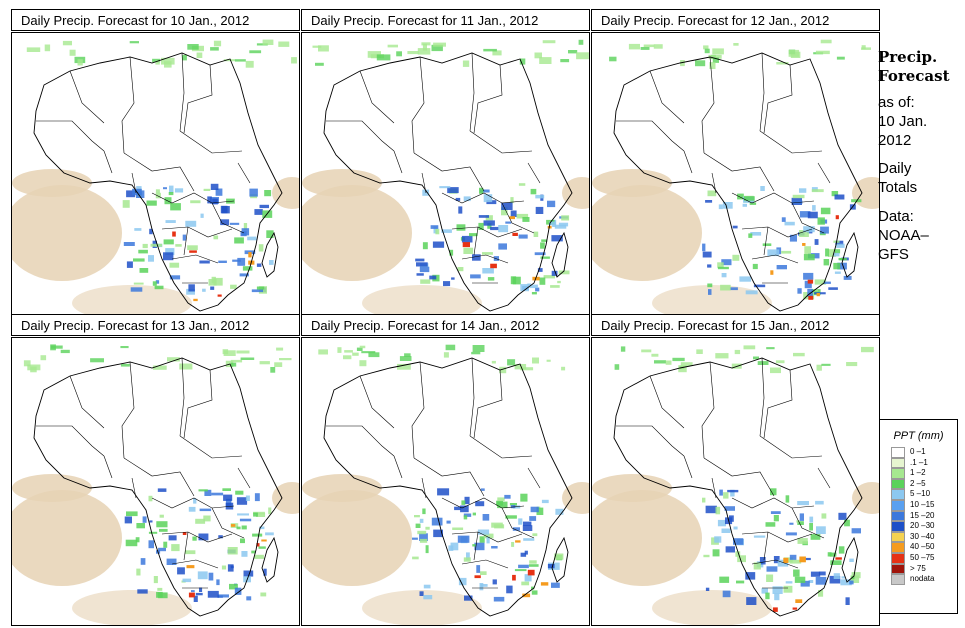  What do you see at coordinates (850, 559) in the screenshot?
I see `madagascar-coastline` at bounding box center [850, 559].